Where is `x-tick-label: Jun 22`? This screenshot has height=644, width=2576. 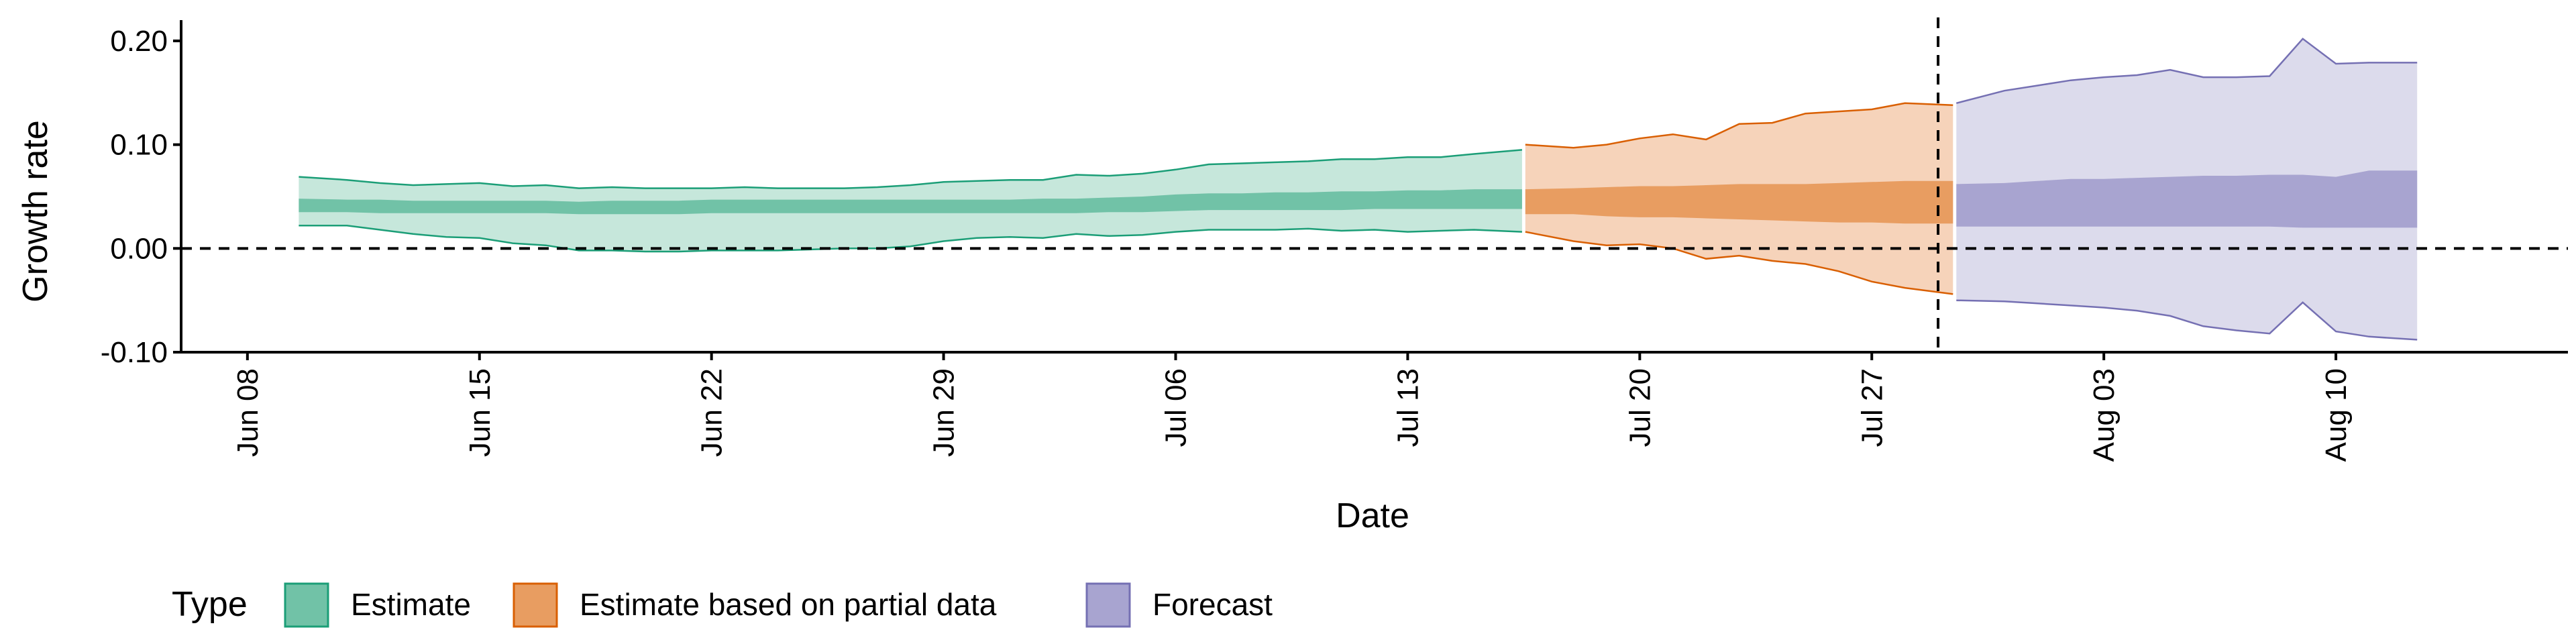 x-tick-label: Jun 22 is located at coordinates (712, 412).